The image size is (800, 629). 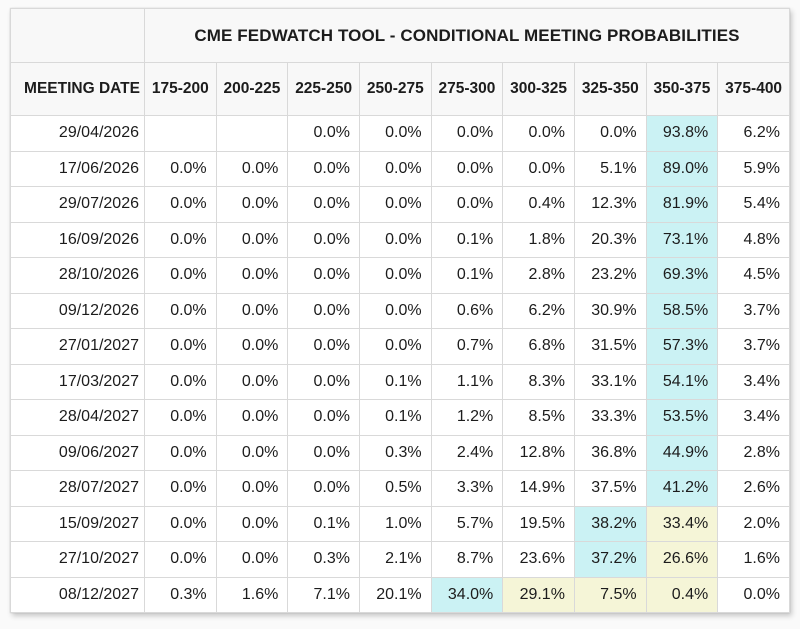 What do you see at coordinates (538, 594) in the screenshot?
I see `probability-cell: 29.1%` at bounding box center [538, 594].